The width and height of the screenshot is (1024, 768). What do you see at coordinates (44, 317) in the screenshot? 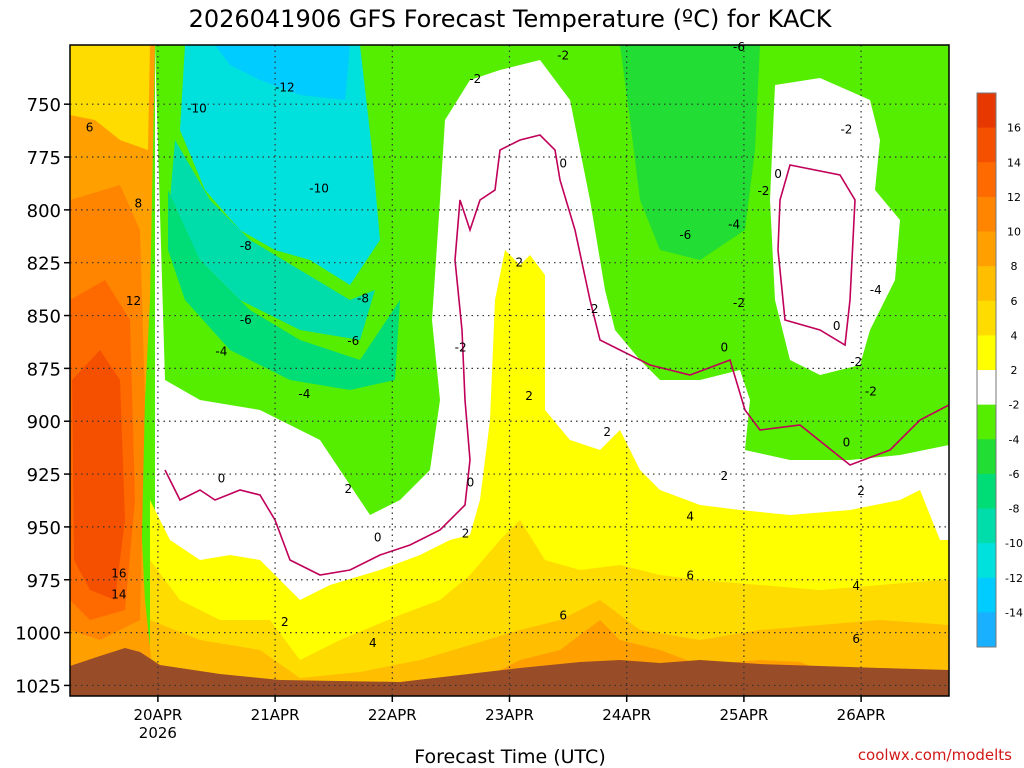
I see `y-tick-label: 850` at bounding box center [44, 317].